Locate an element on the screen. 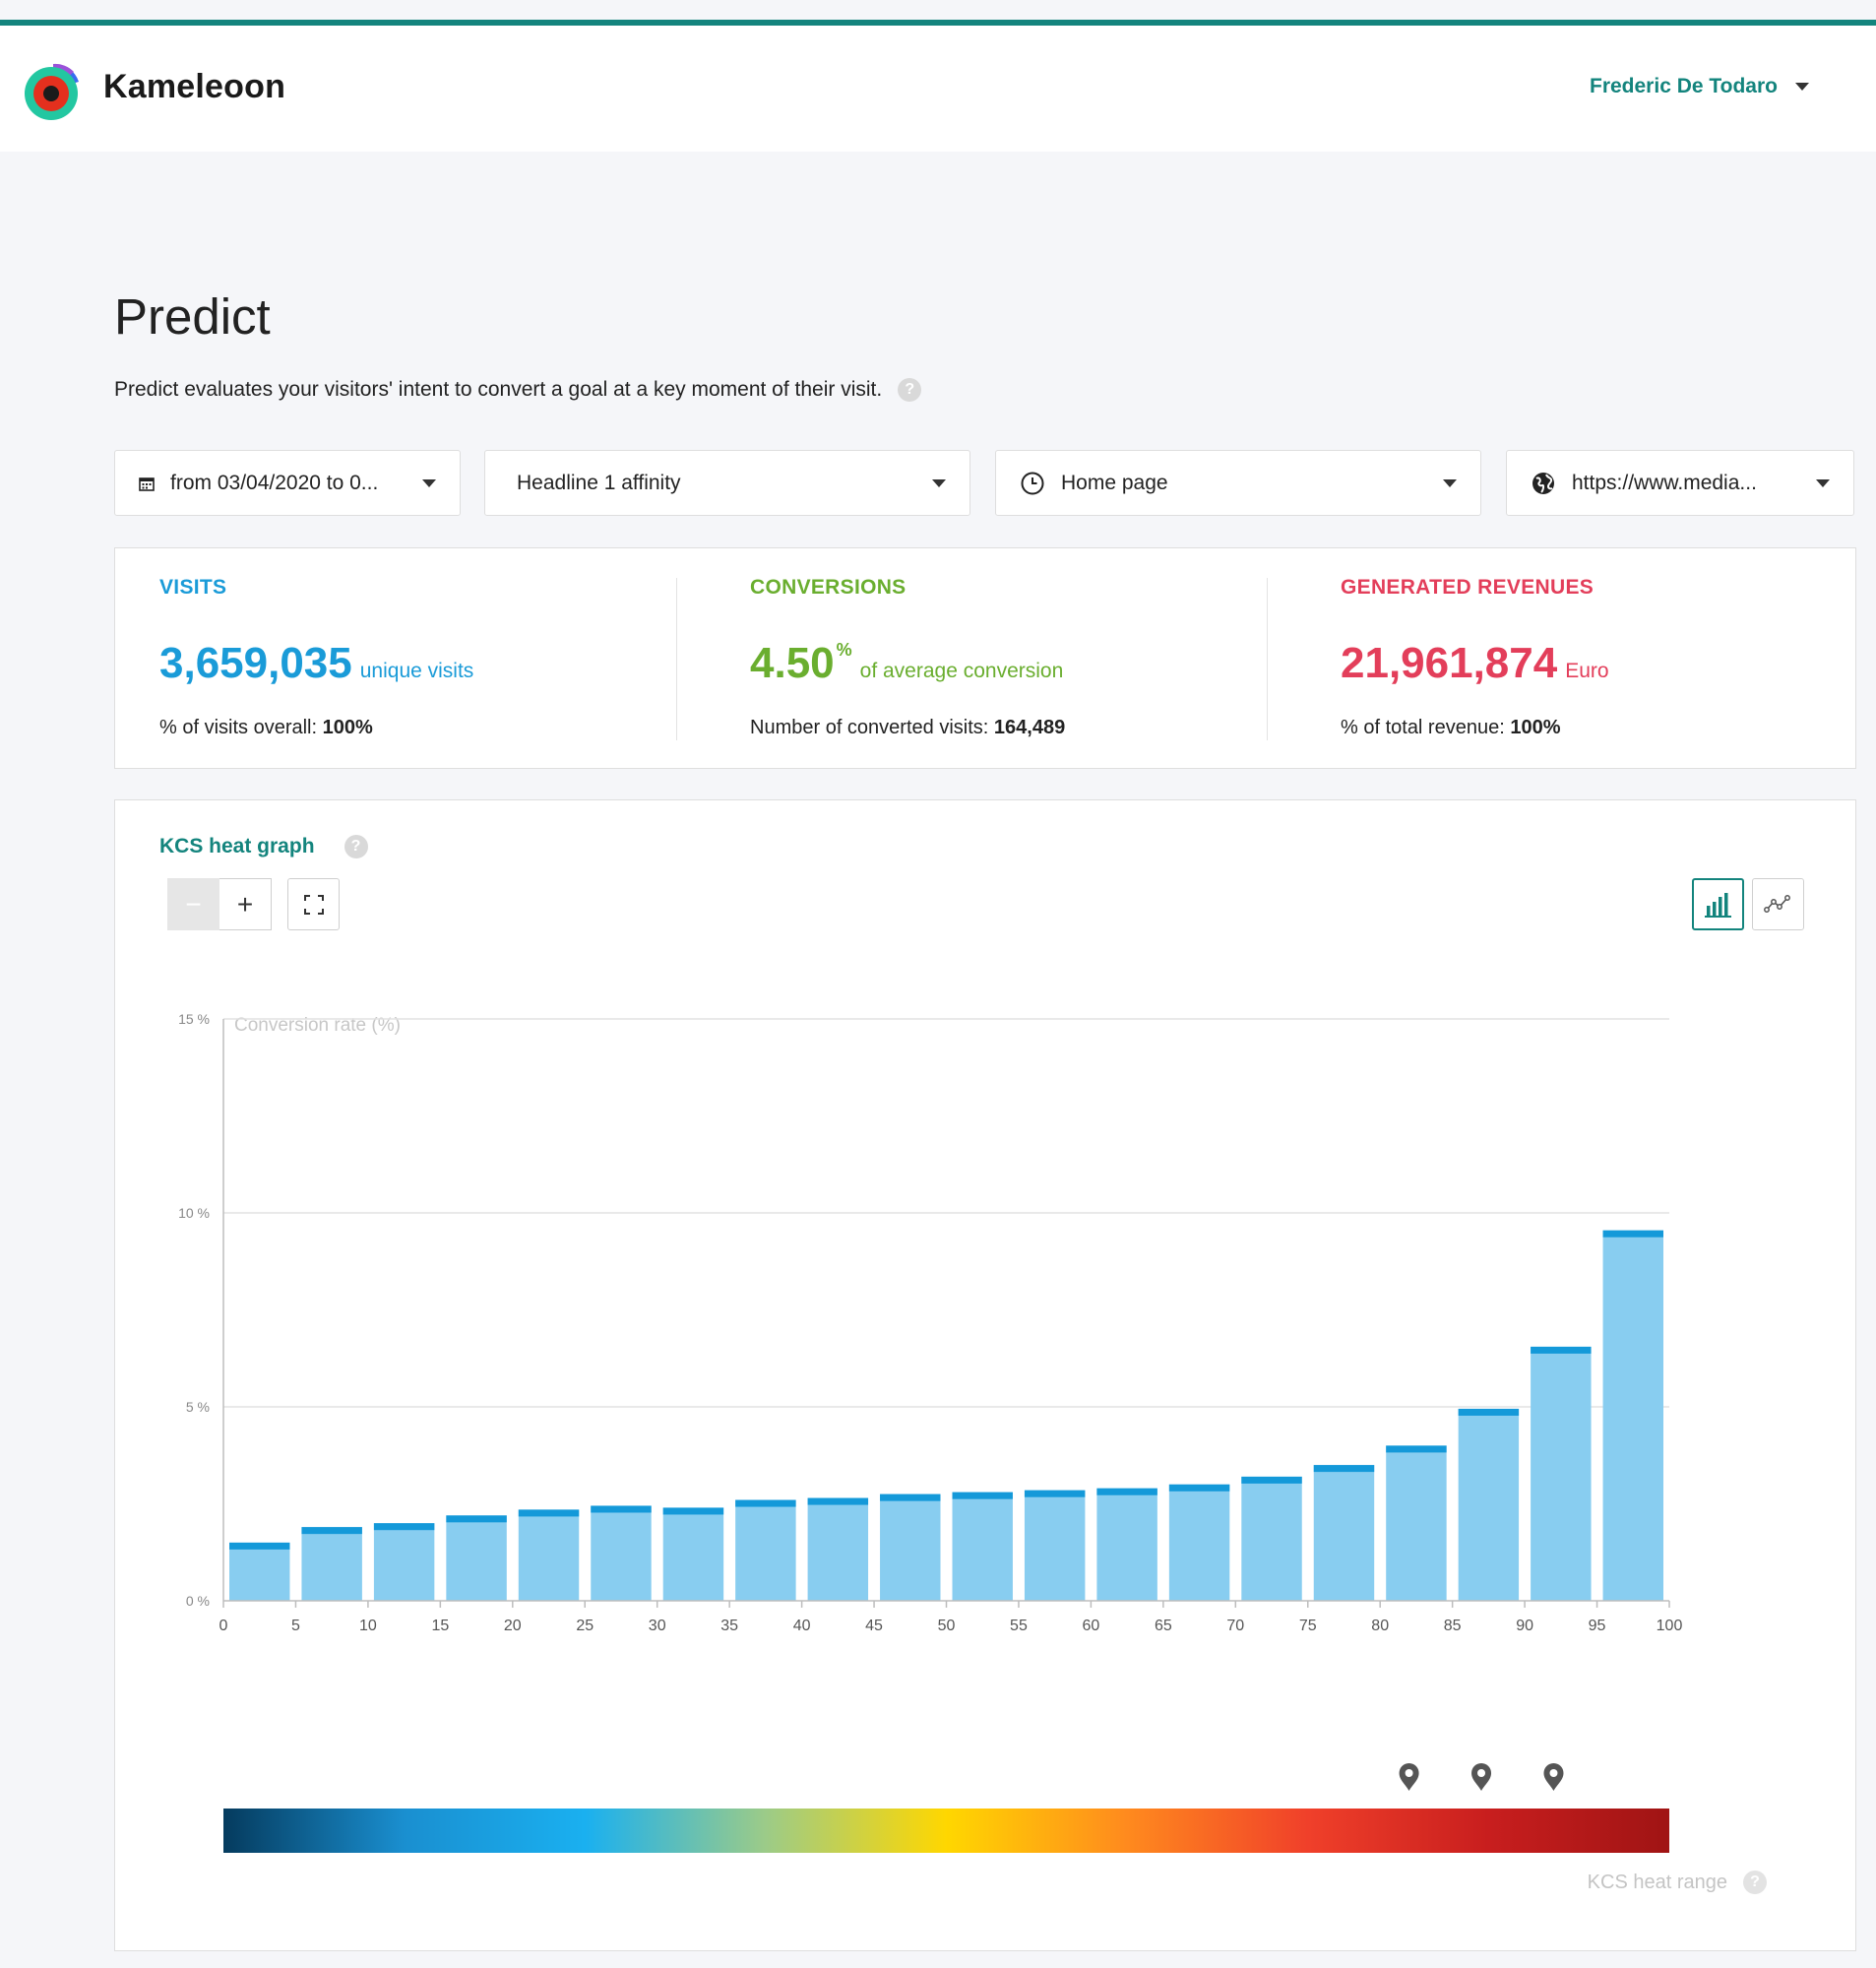 This screenshot has height=1968, width=1876. kpi-unit: Euro is located at coordinates (1587, 671).